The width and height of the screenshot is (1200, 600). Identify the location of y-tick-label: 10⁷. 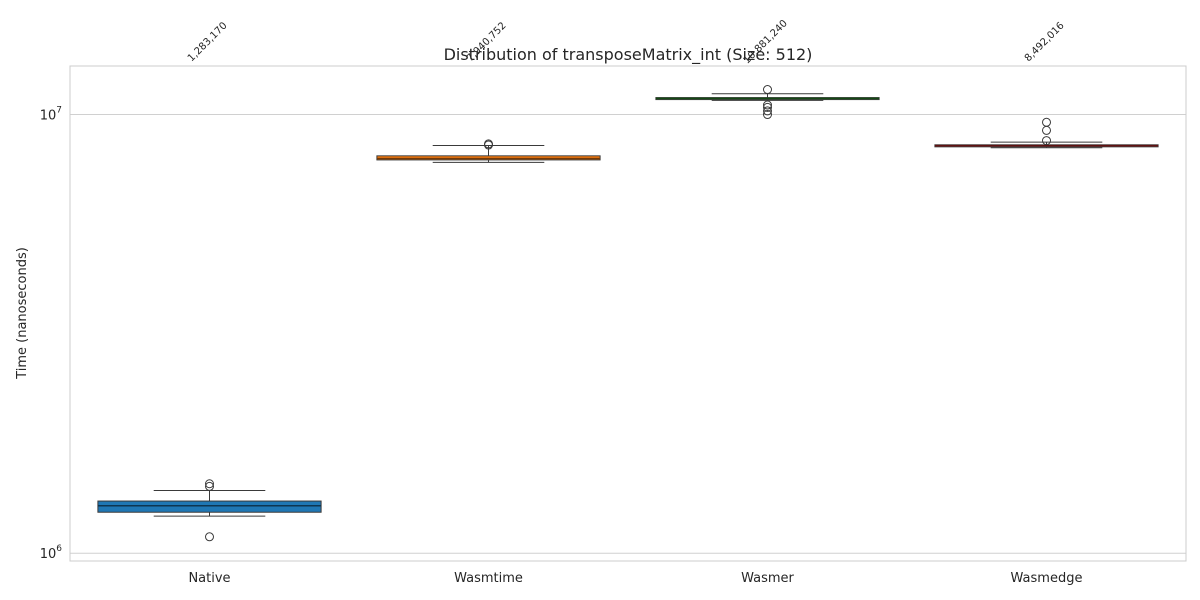
(51, 115).